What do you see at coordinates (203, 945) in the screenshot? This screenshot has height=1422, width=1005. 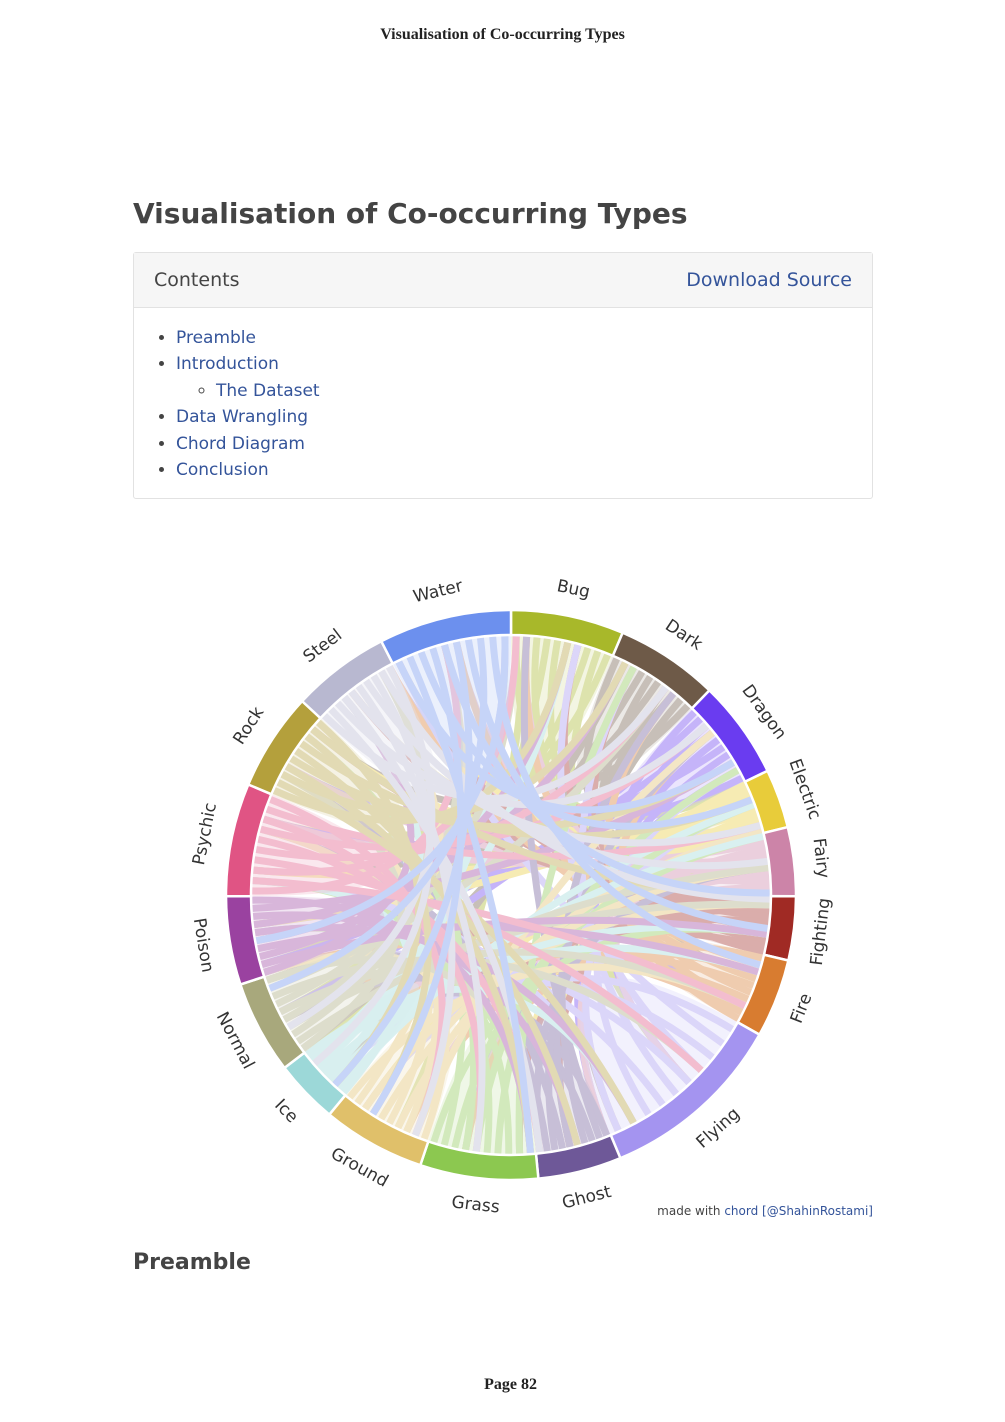 I see `group-label: Poison` at bounding box center [203, 945].